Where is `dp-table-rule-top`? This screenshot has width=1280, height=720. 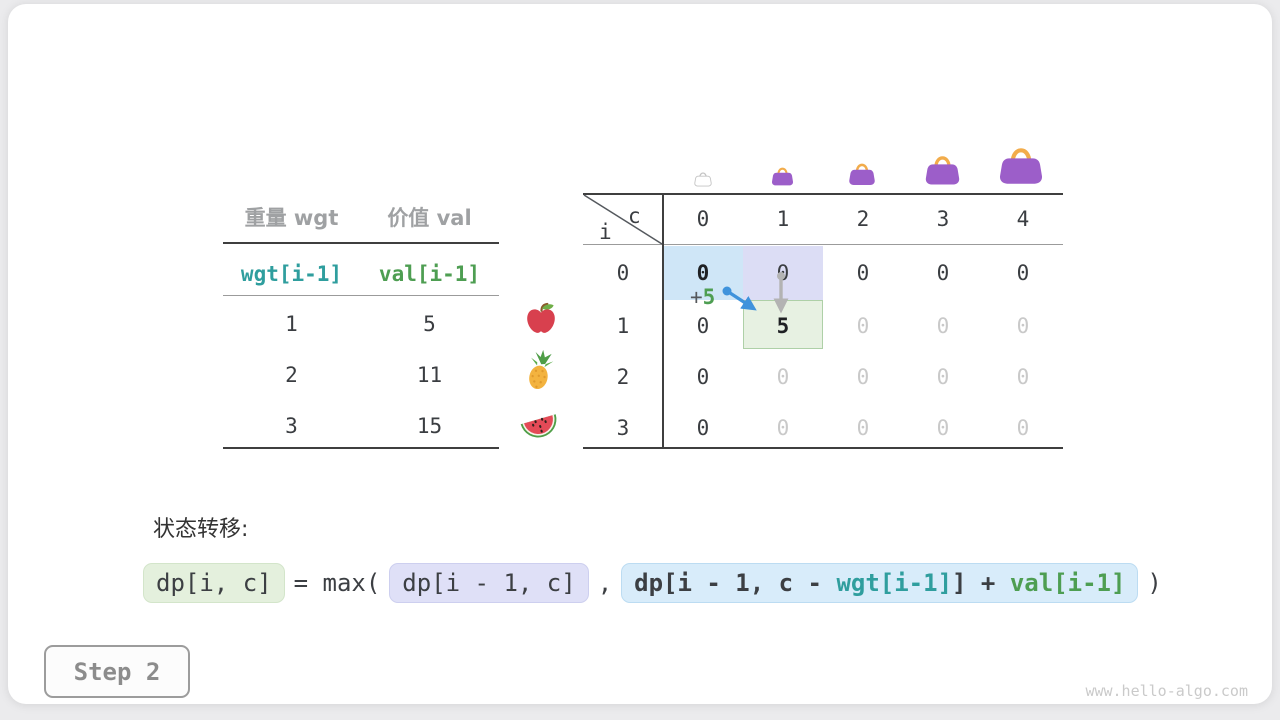 dp-table-rule-top is located at coordinates (823, 194).